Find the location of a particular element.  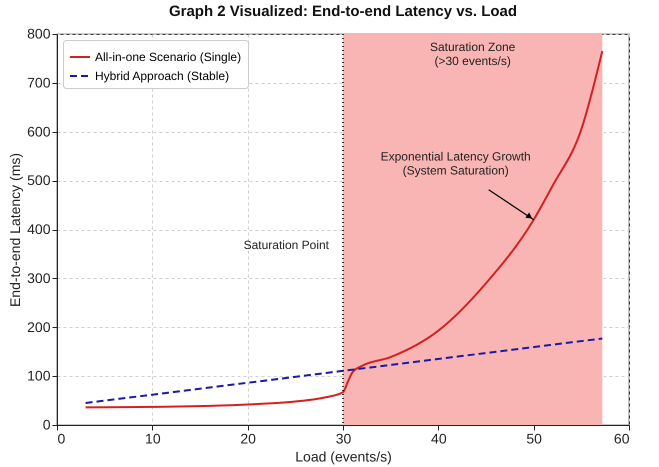

x-tick-label: 0 is located at coordinates (62, 438).